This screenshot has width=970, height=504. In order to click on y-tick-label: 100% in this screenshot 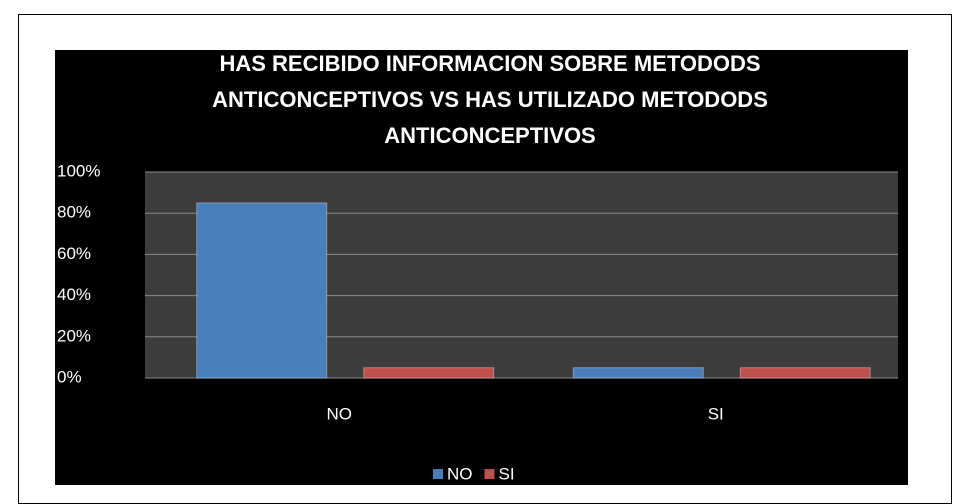, I will do `click(78, 170)`.